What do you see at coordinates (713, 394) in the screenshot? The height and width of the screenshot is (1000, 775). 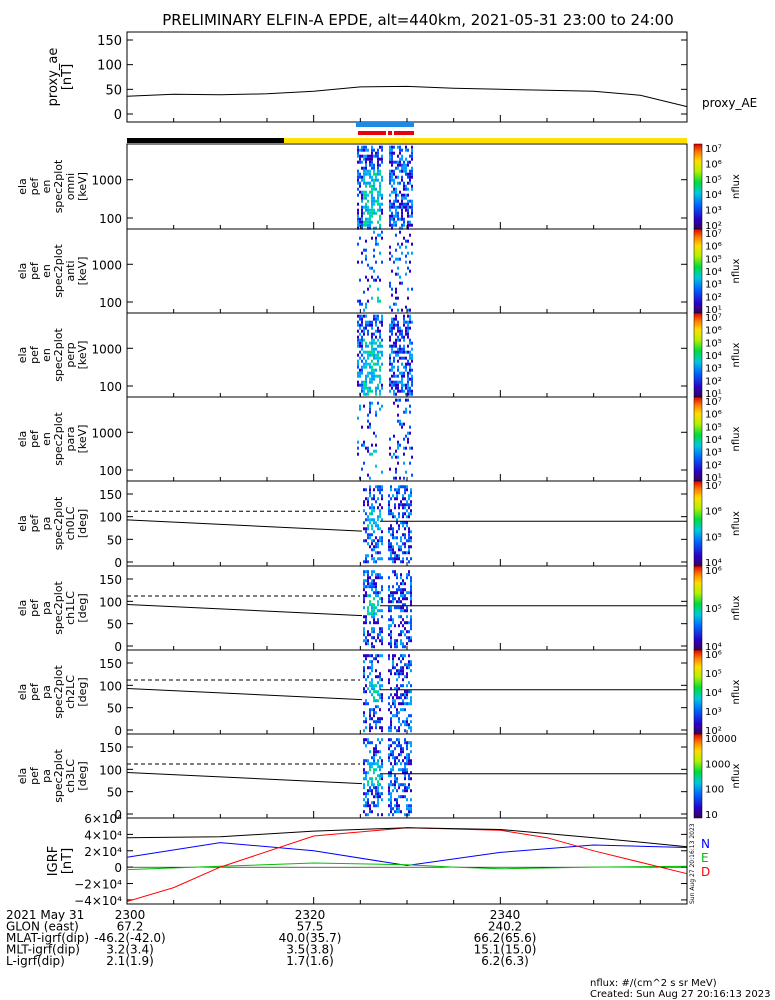 I see `en-perp-colorbar-tick: 10¹` at bounding box center [713, 394].